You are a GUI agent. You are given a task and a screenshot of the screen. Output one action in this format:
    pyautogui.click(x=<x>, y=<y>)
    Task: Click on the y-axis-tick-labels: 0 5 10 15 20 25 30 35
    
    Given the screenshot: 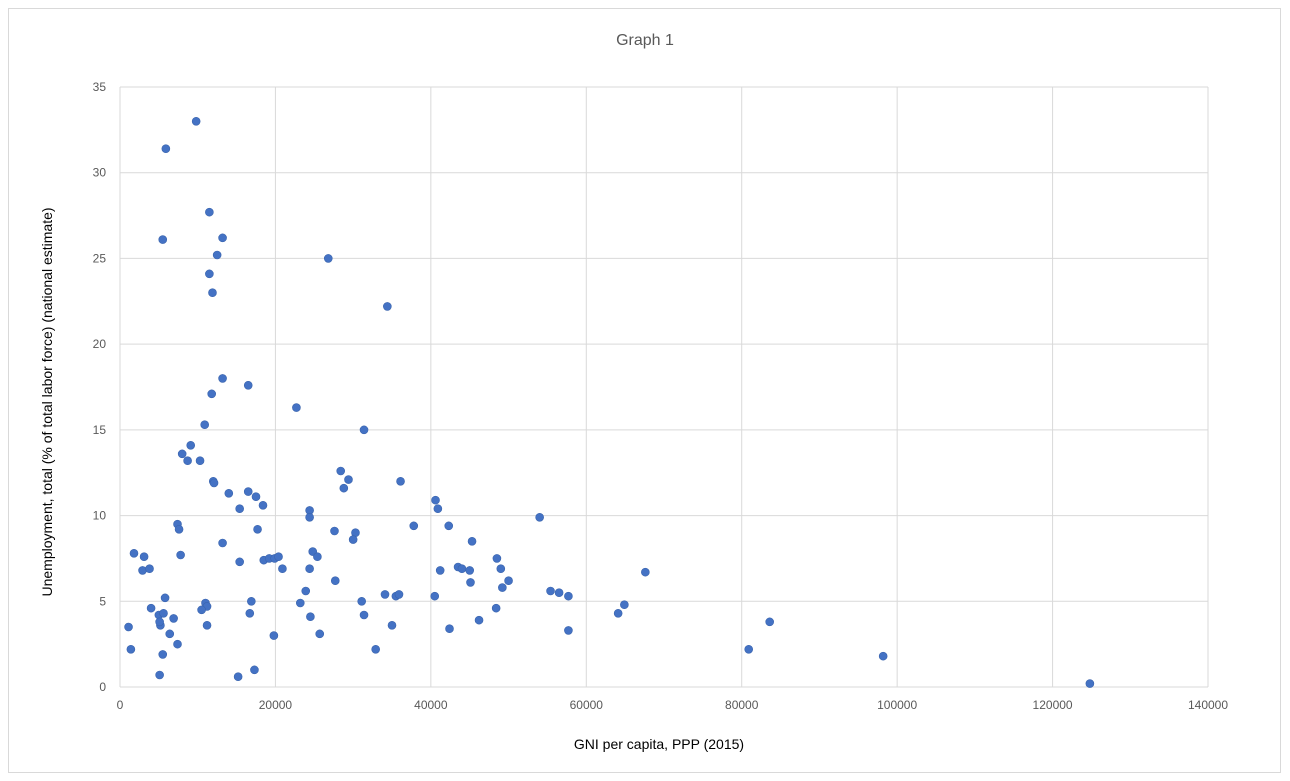 What is the action you would take?
    pyautogui.click(x=100, y=387)
    